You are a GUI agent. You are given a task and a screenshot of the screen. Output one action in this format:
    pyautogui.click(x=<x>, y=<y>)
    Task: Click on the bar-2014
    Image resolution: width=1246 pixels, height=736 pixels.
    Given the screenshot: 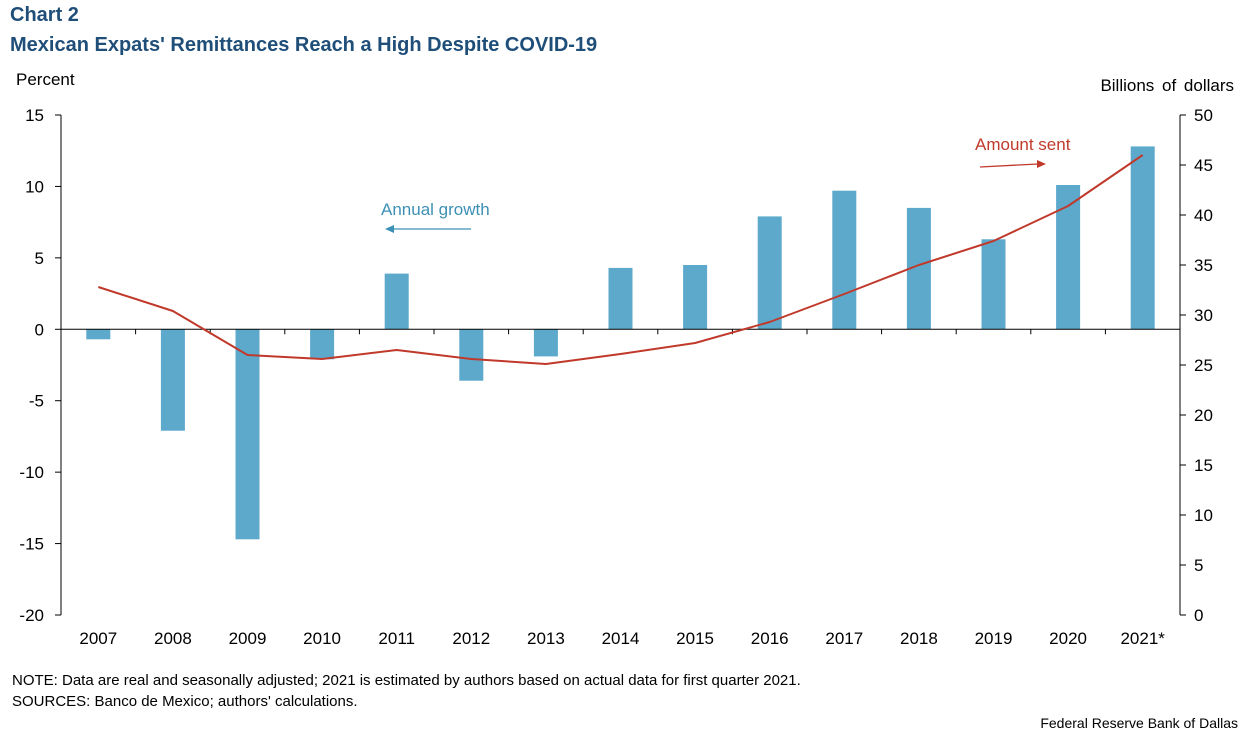 What is the action you would take?
    pyautogui.click(x=620, y=298)
    